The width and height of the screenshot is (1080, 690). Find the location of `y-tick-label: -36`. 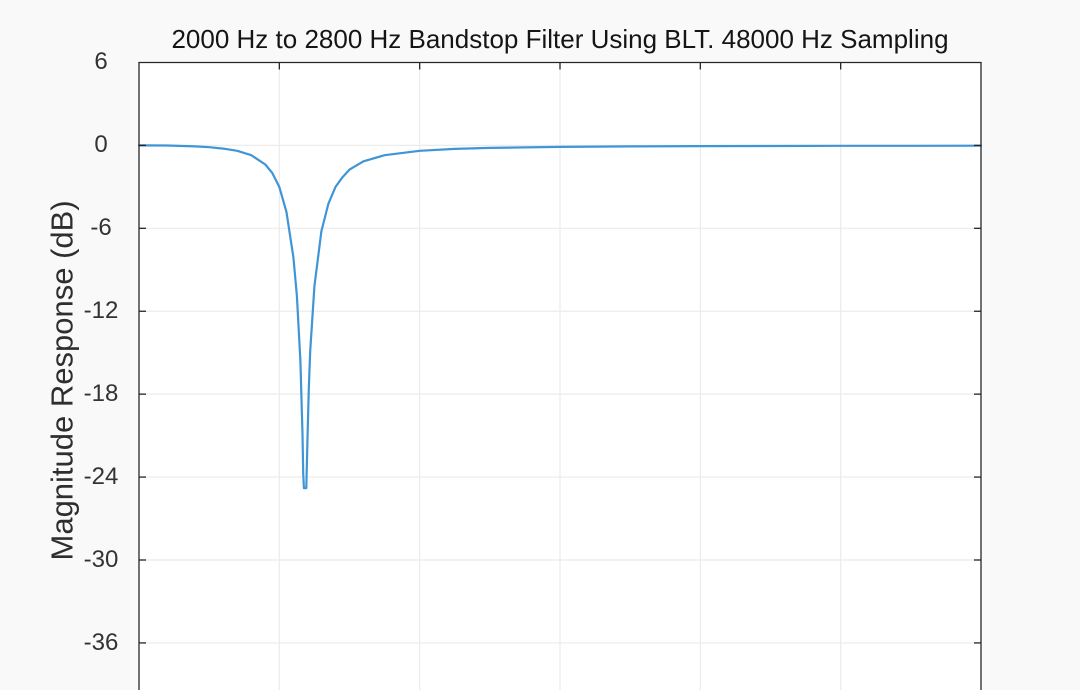

y-tick-label: -36 is located at coordinates (101, 642).